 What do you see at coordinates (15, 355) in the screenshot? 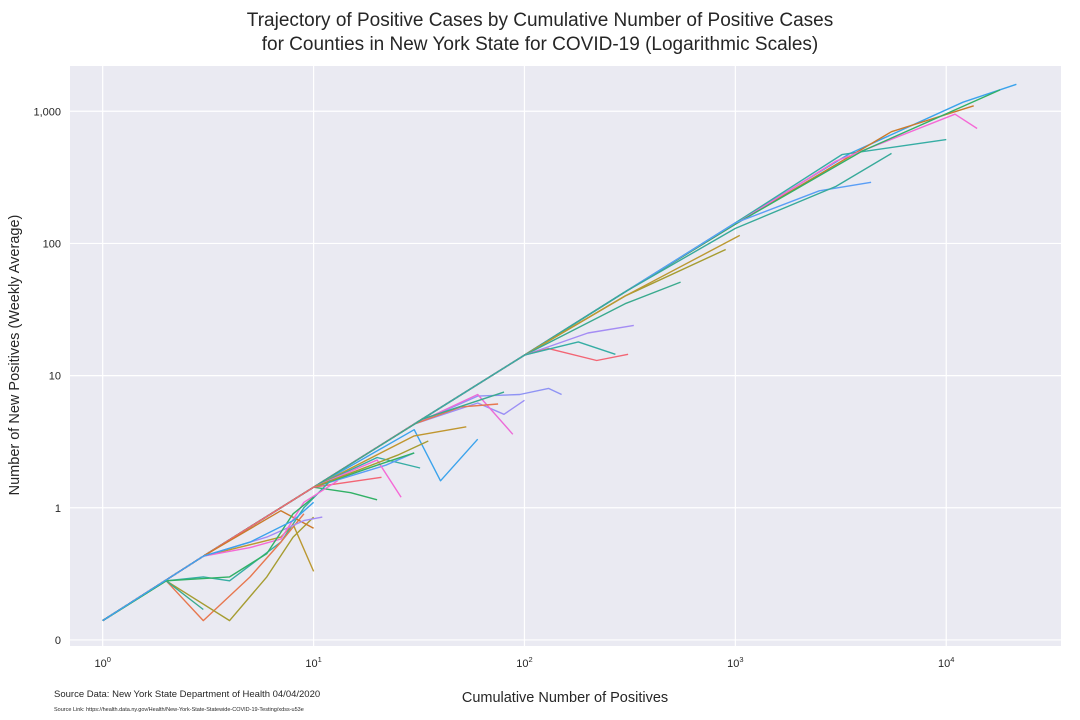
I see `y-axis-label: Number of New Positives (Weekly Average)` at bounding box center [15, 355].